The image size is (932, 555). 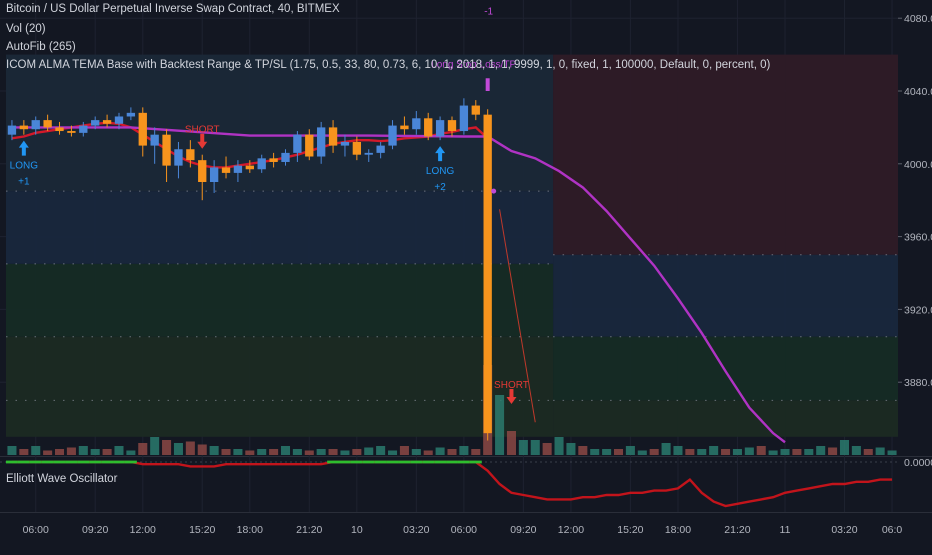 I want to click on x-tick-label: 06:0, so click(x=892, y=530).